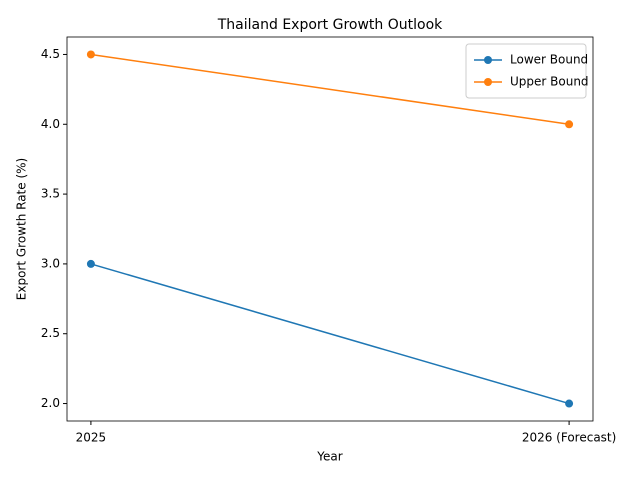 This screenshot has height=480, width=640. I want to click on y-tick-label: 3.5, so click(50, 194).